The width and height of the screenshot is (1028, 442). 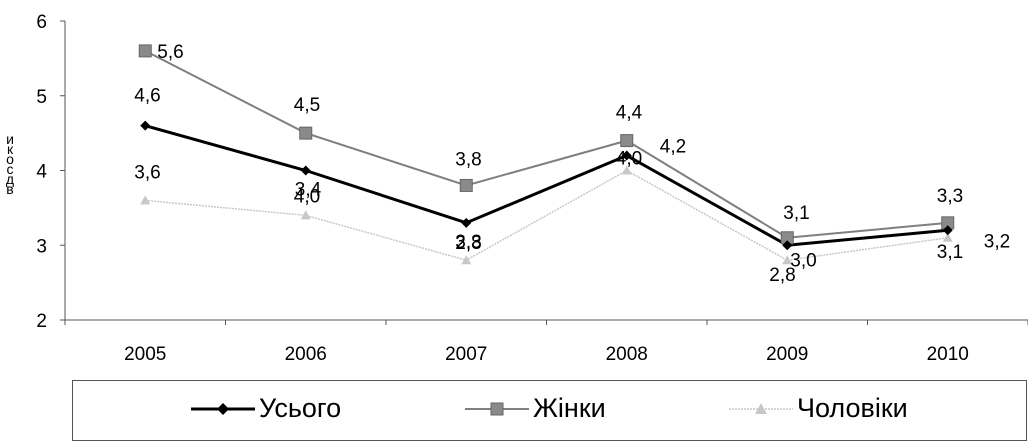 I want to click on legend-label-total: Усього, so click(x=300, y=408).